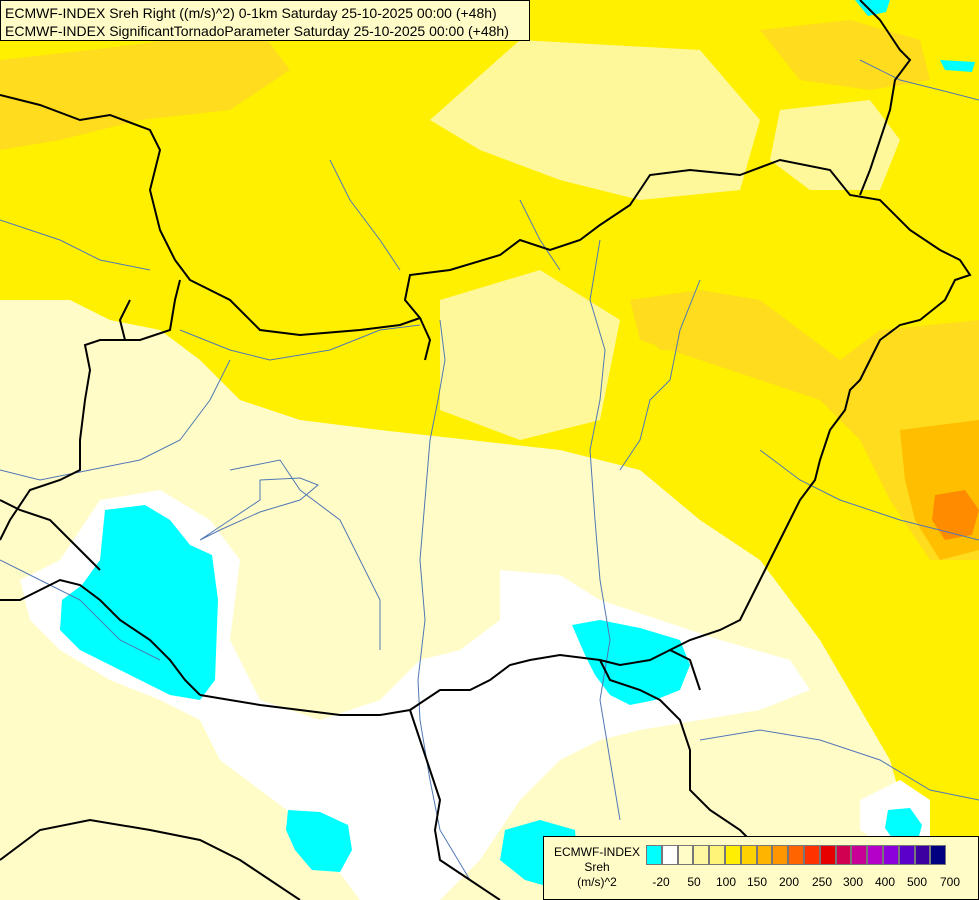 The image size is (979, 900). Describe the element at coordinates (145, 90) in the screenshot. I see `gold-region-northwest` at that location.